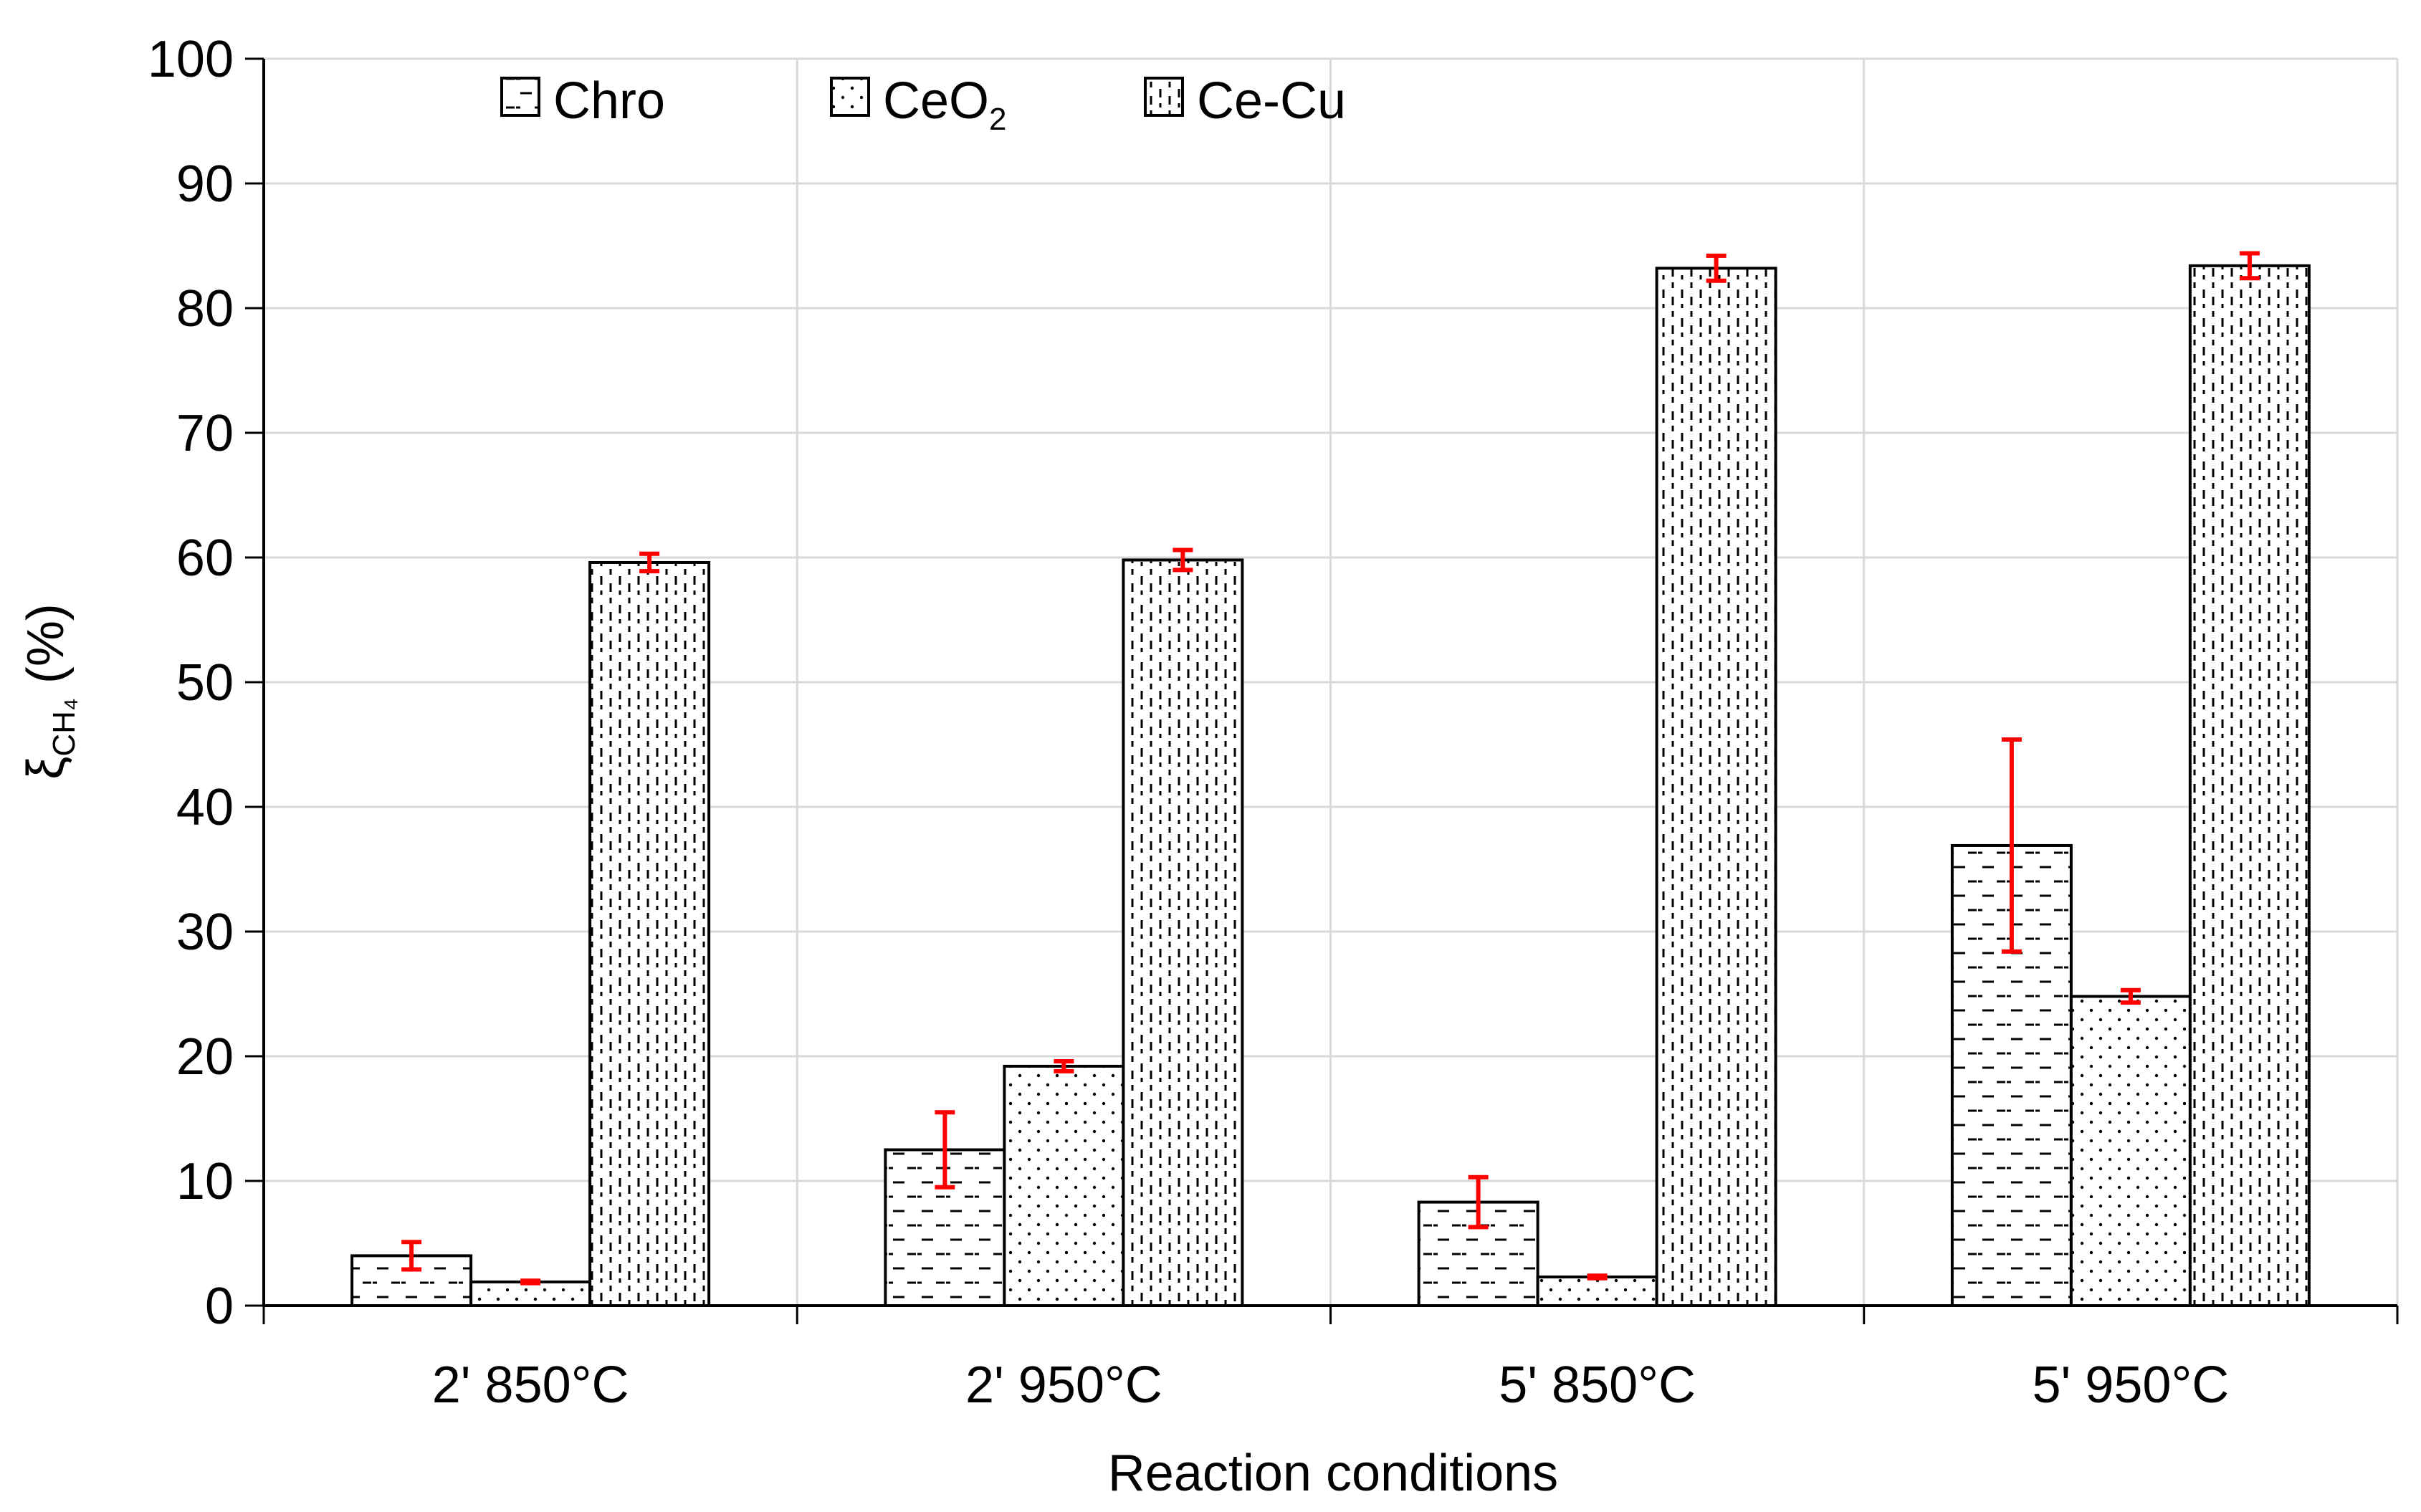 Image resolution: width=2421 pixels, height=1512 pixels. What do you see at coordinates (46, 768) in the screenshot?
I see `y-axis-symbol: ξ` at bounding box center [46, 768].